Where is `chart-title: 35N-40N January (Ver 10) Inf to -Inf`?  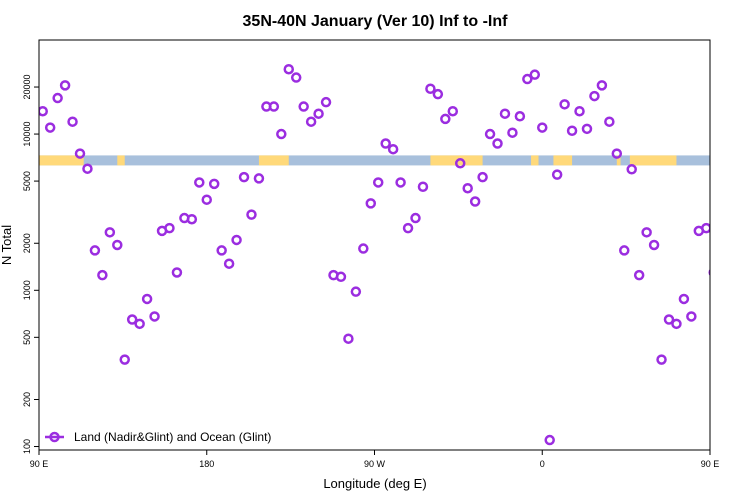
chart-title: 35N-40N January (Ver 10) Inf to -Inf is located at coordinates (376, 21).